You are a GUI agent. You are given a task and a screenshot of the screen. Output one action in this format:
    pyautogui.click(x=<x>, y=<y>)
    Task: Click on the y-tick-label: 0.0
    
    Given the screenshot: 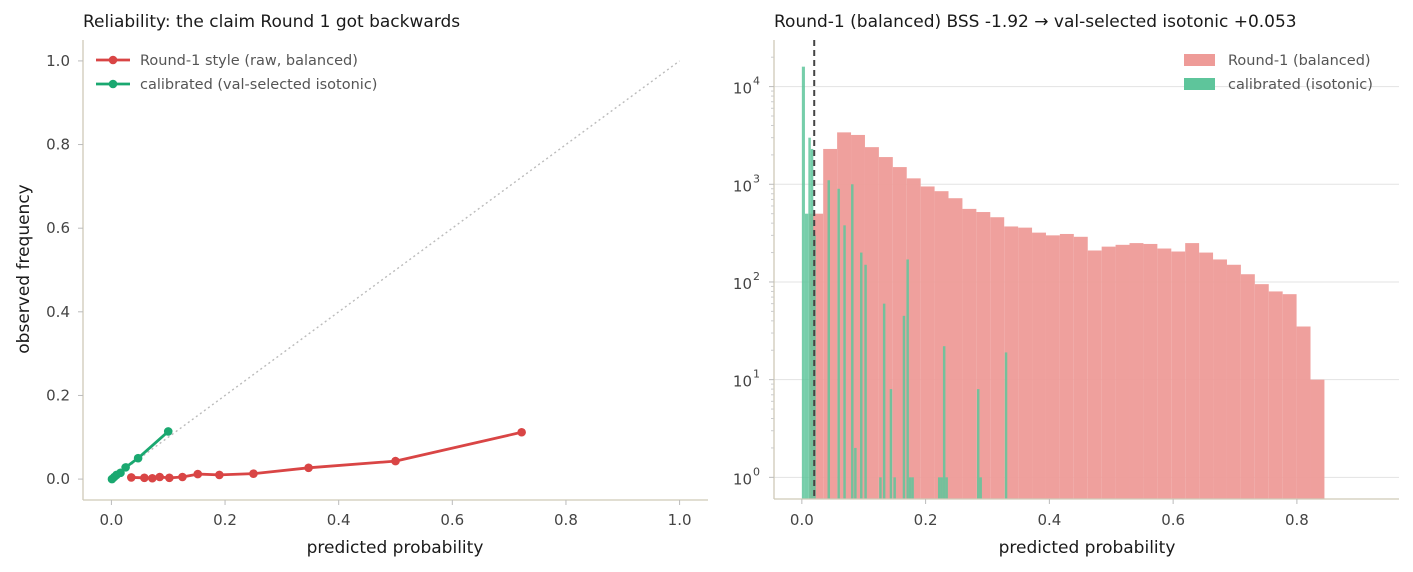 What is the action you would take?
    pyautogui.click(x=58, y=479)
    